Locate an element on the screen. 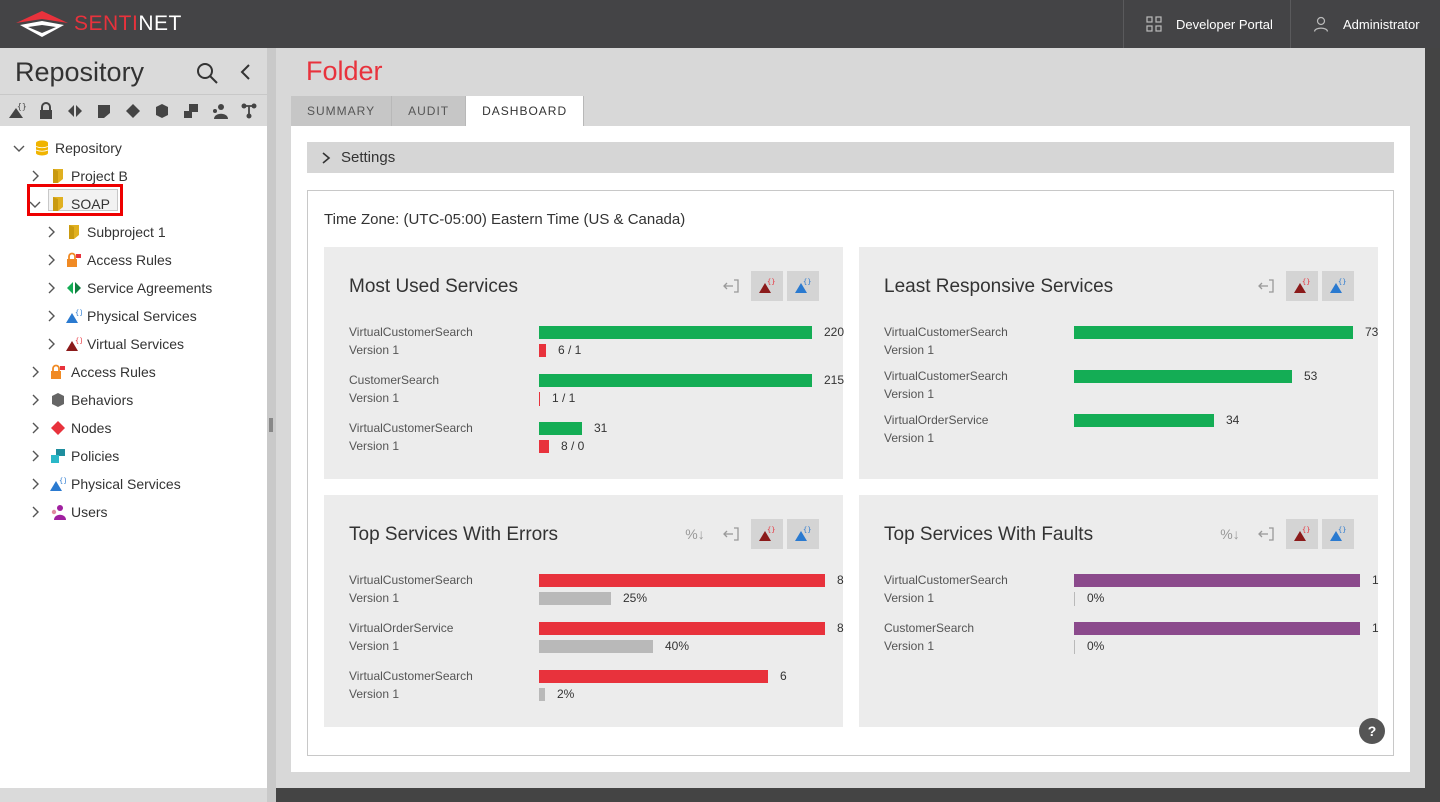 Image resolution: width=1440 pixels, height=802 pixels. tree-node-subproject-1: Subproject 1 is located at coordinates (105, 232).